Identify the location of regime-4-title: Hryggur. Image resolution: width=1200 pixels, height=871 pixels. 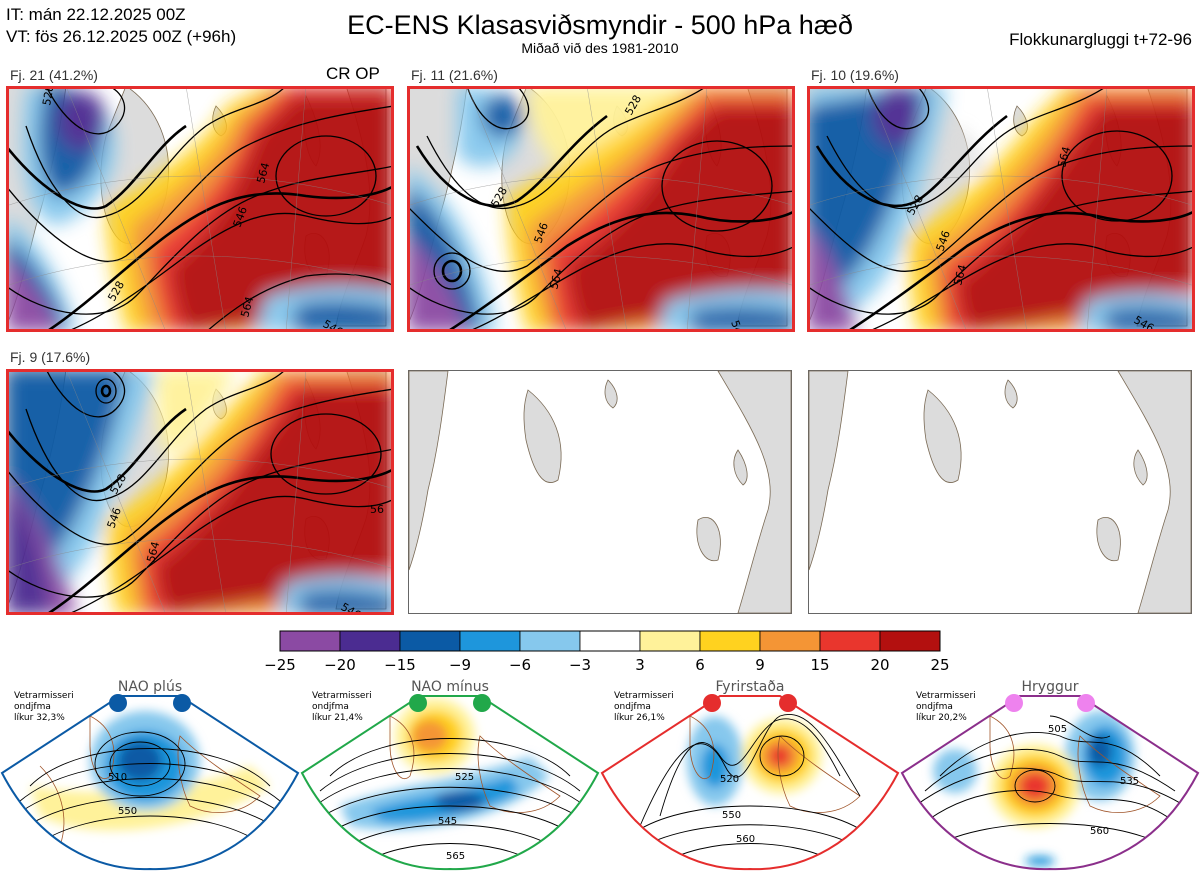
(1050, 687).